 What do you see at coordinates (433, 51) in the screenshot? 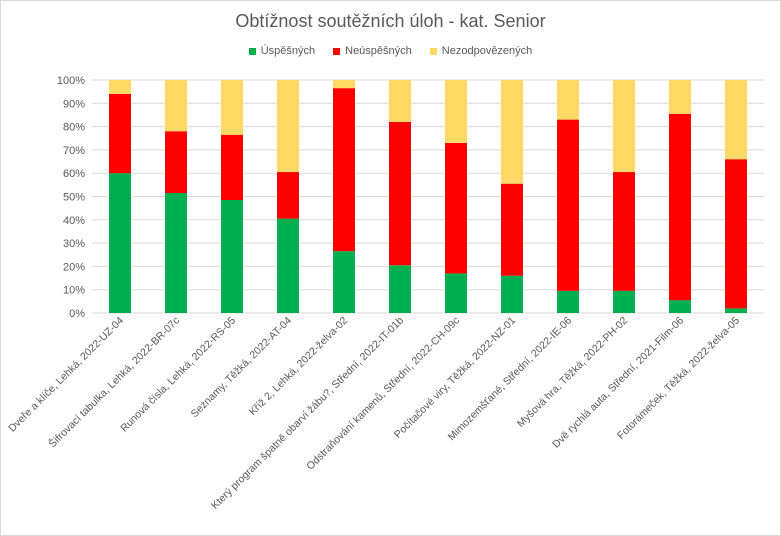
I see `legend-swatch-nezodpovezenych` at bounding box center [433, 51].